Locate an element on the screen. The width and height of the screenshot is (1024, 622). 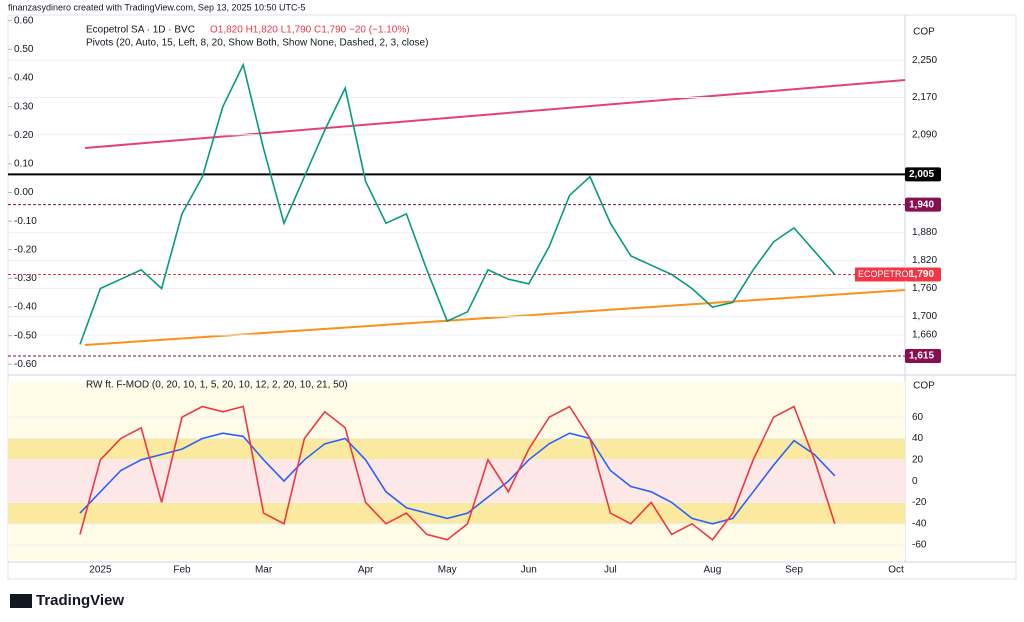
series-line is located at coordinates (457, 478).